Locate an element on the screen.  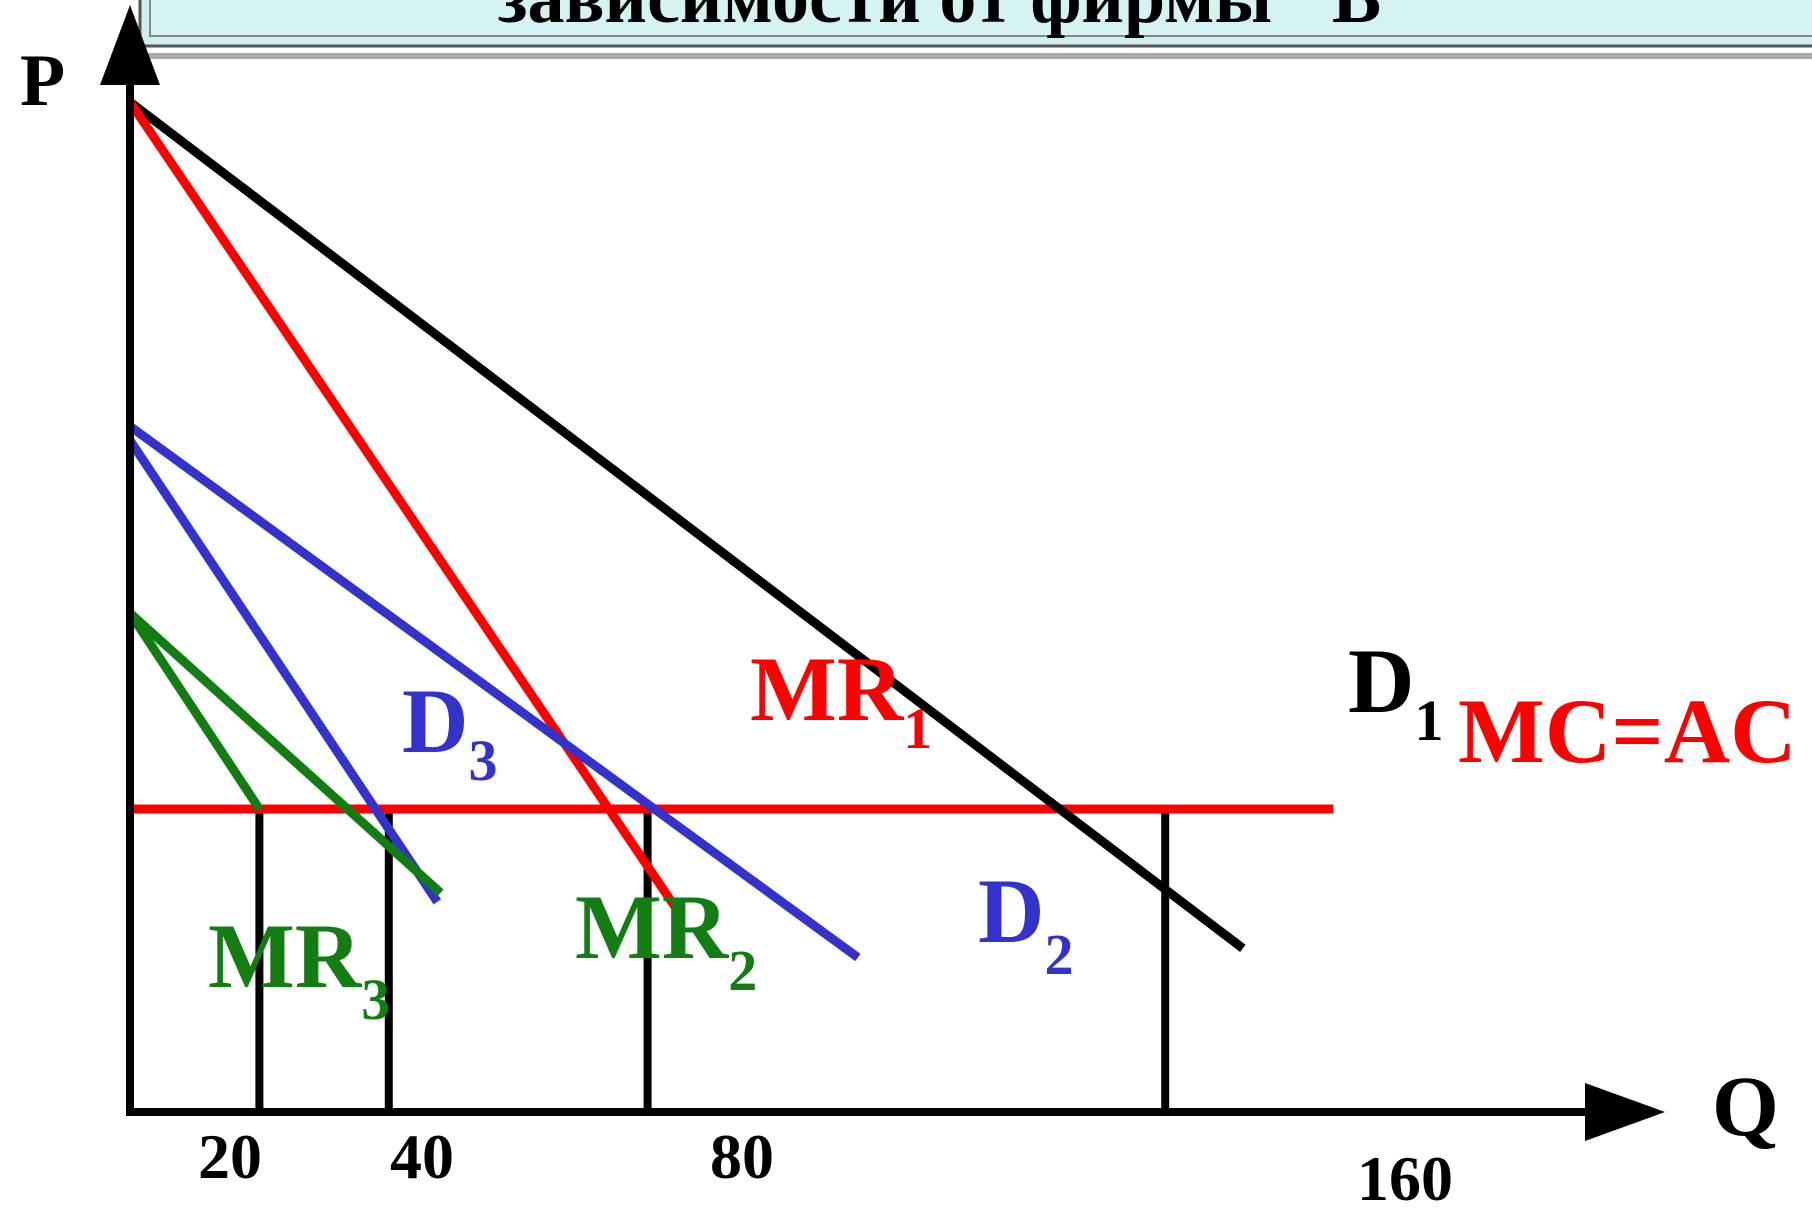
label-d3: MR2 is located at coordinates (666, 939).